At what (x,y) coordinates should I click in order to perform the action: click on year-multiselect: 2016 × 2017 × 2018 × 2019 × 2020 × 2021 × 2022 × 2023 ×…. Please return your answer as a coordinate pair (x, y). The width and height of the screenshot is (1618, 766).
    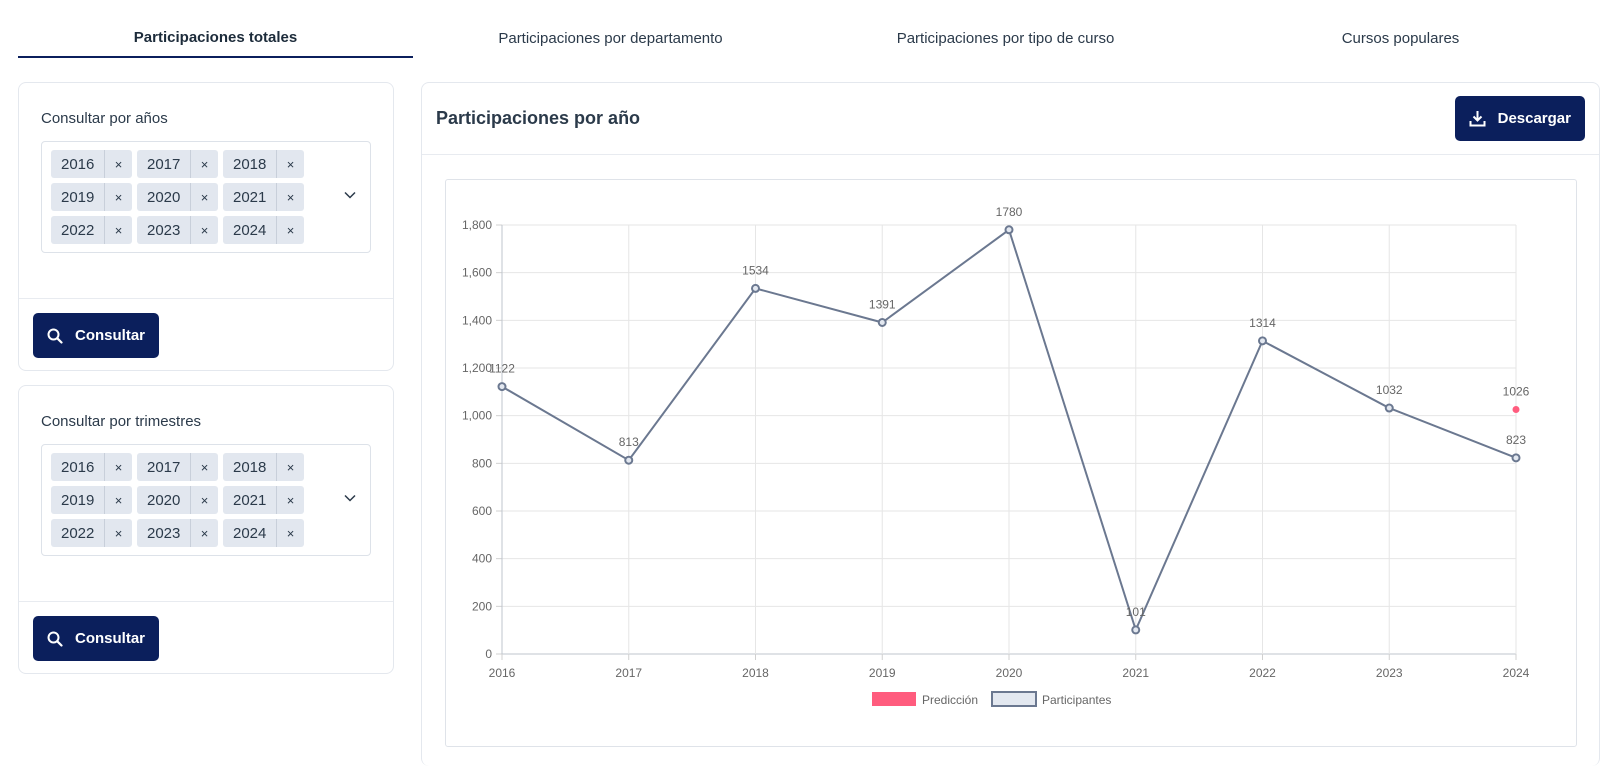
    Looking at the image, I should click on (206, 197).